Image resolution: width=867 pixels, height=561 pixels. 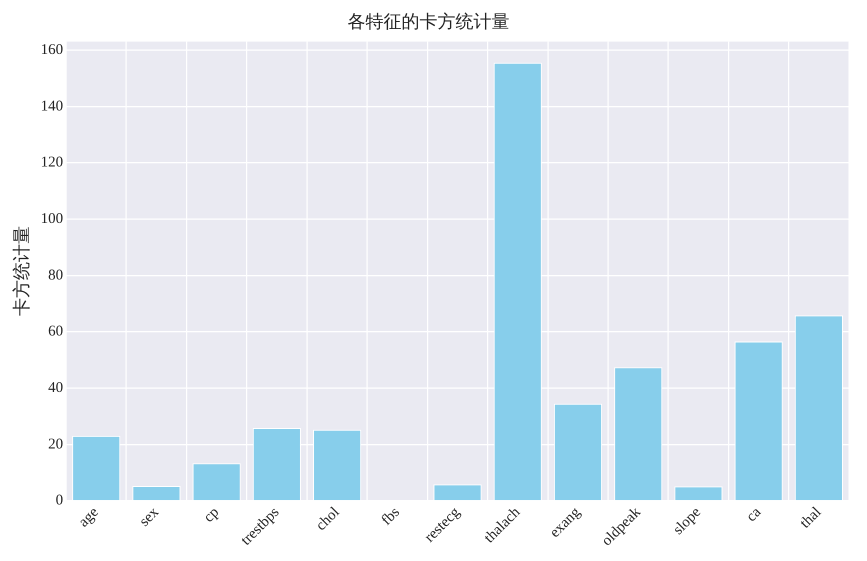 What do you see at coordinates (211, 515) in the screenshot?
I see `x-tick-label: cp` at bounding box center [211, 515].